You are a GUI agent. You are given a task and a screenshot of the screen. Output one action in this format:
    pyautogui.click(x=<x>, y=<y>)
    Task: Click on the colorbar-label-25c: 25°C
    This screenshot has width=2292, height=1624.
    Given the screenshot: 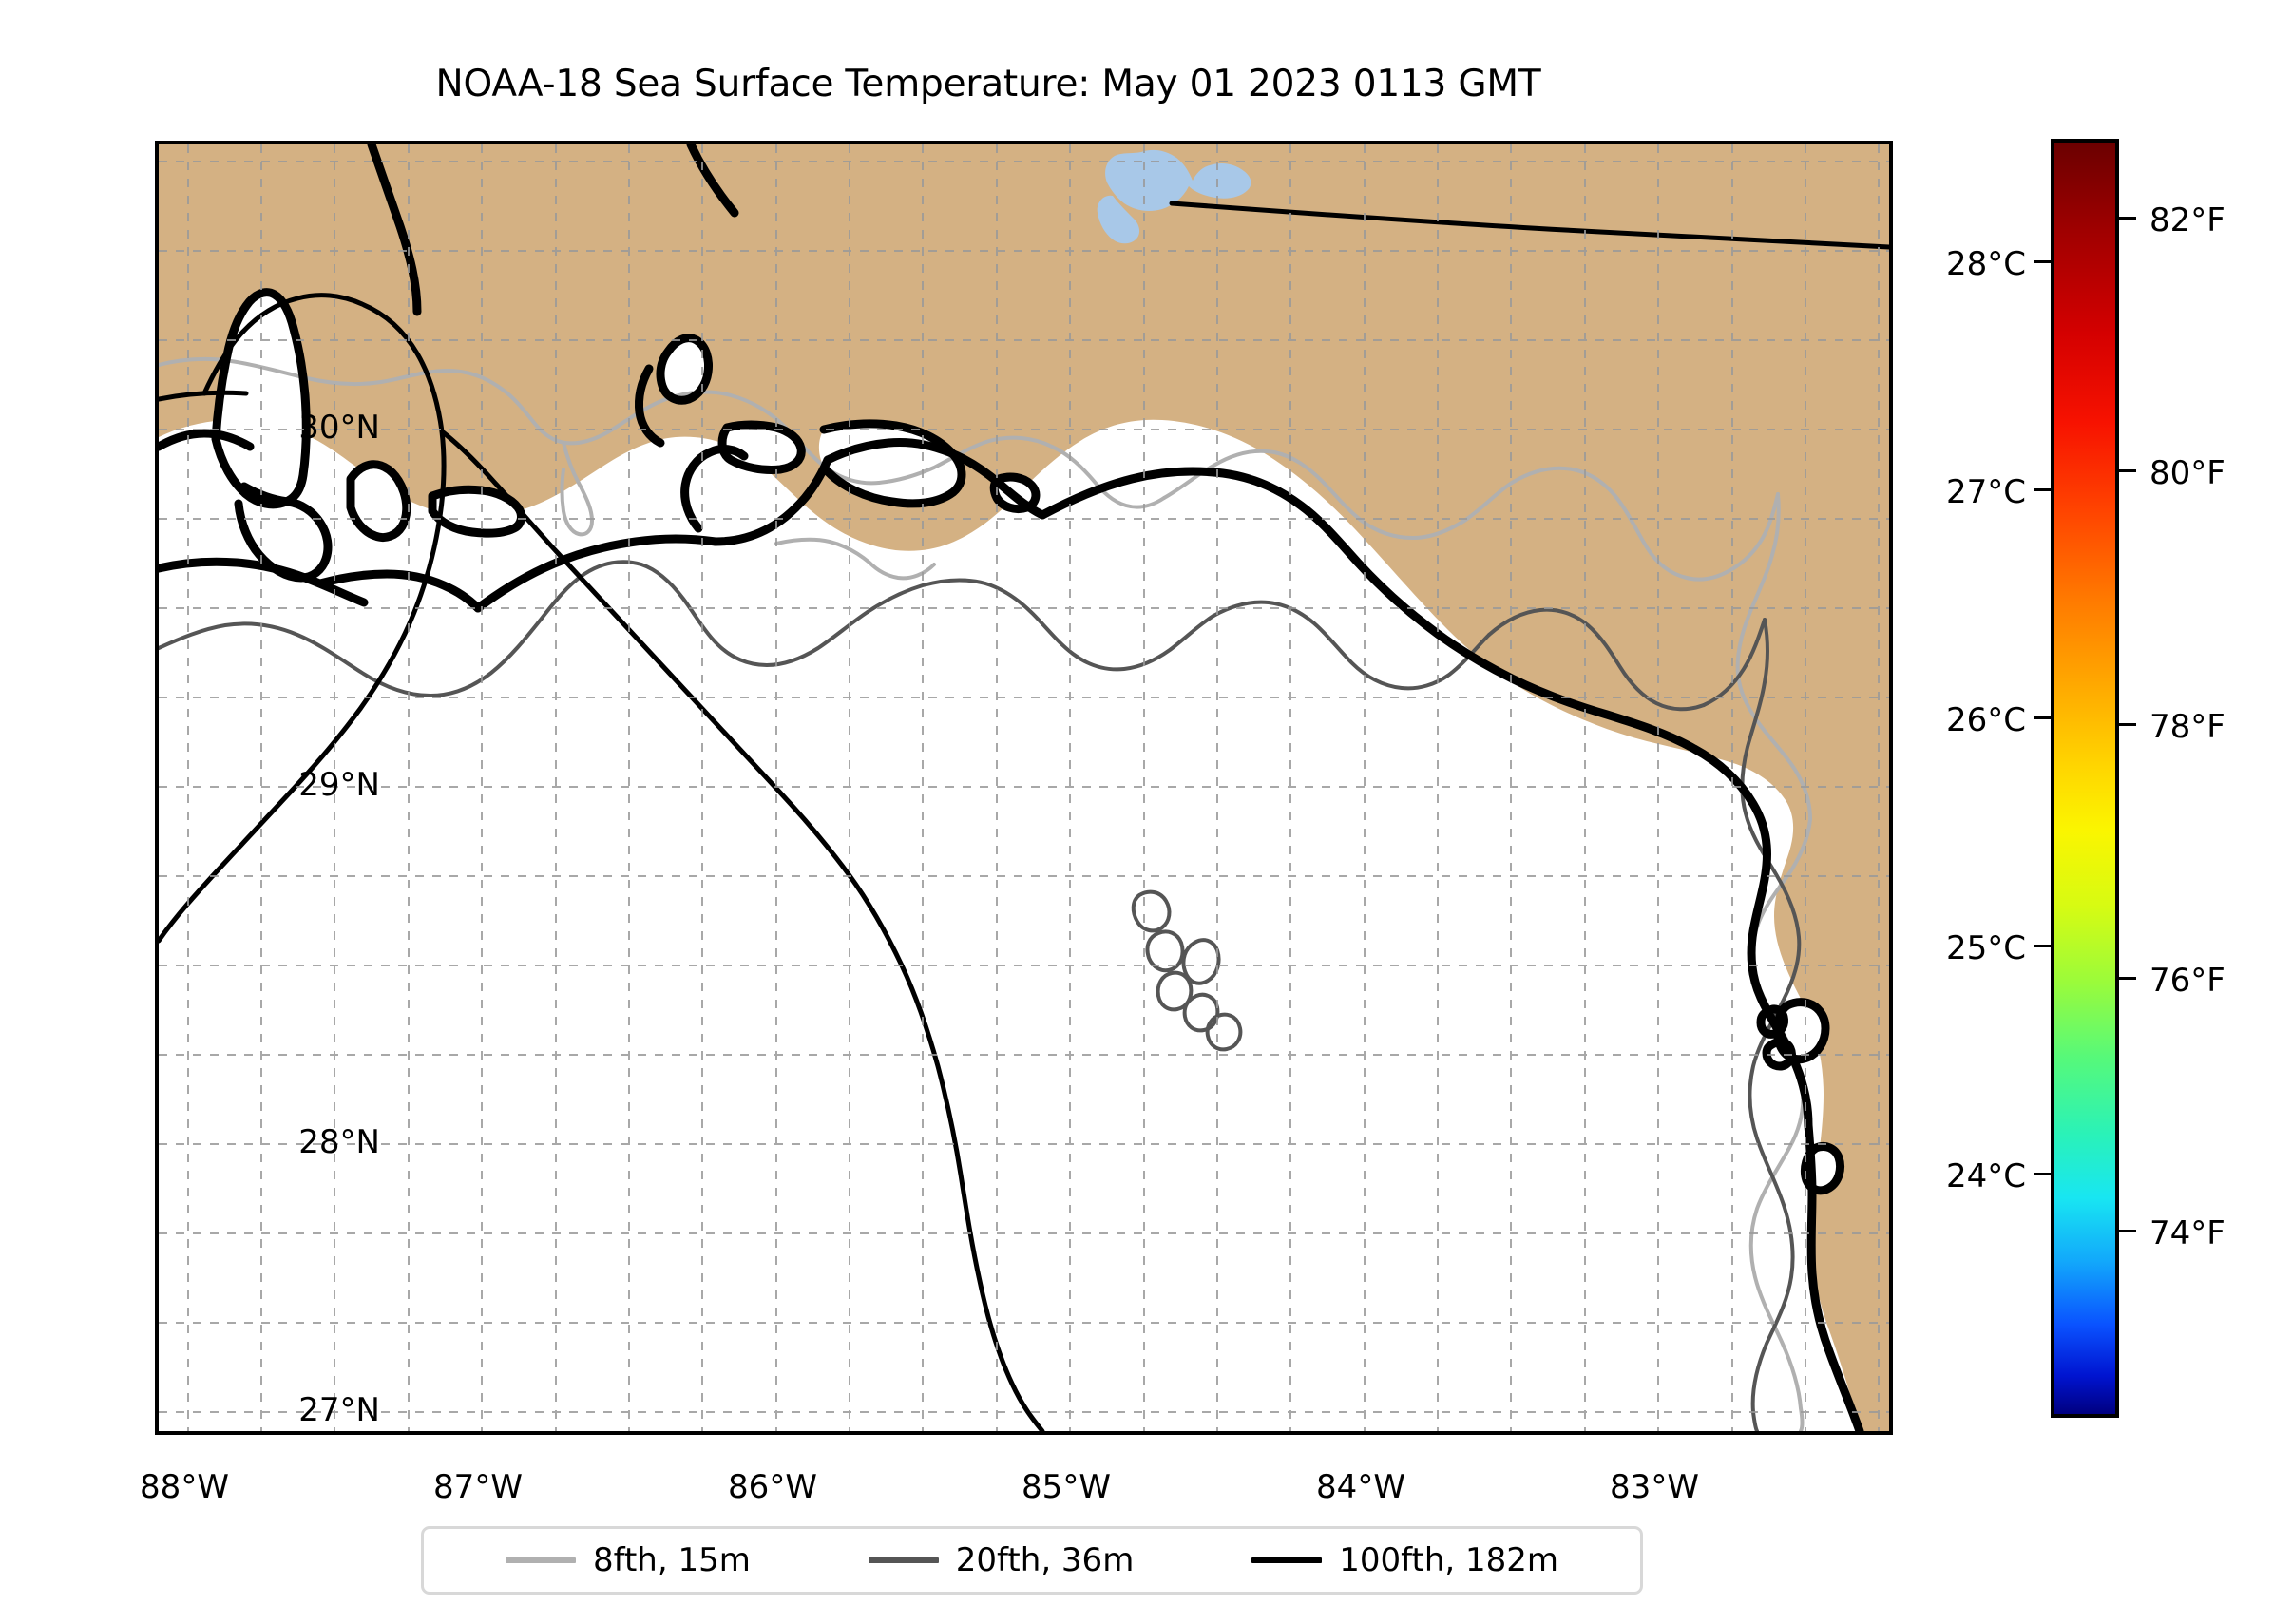 What is the action you would take?
    pyautogui.click(x=1985, y=948)
    